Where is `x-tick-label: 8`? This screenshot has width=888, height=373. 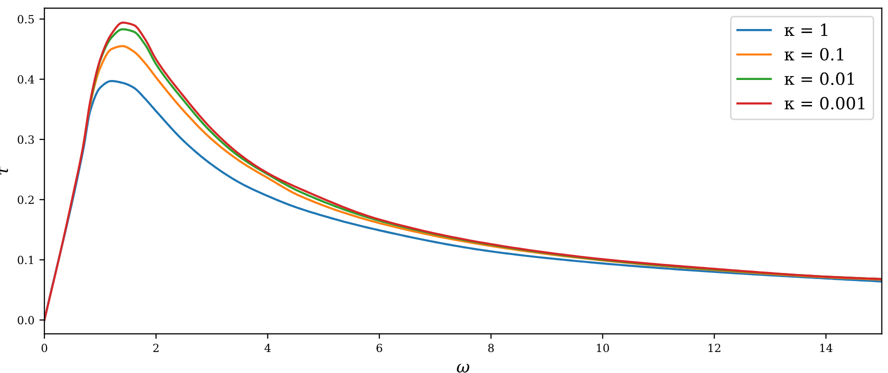 x-tick-label: 8 is located at coordinates (491, 348).